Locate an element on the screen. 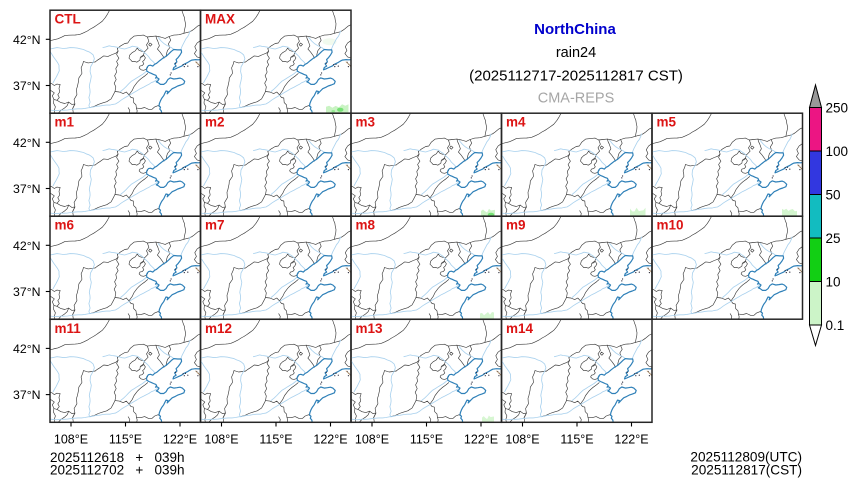 The width and height of the screenshot is (860, 488). svg-text: 2025112702 + 039h is located at coordinates (117, 470).